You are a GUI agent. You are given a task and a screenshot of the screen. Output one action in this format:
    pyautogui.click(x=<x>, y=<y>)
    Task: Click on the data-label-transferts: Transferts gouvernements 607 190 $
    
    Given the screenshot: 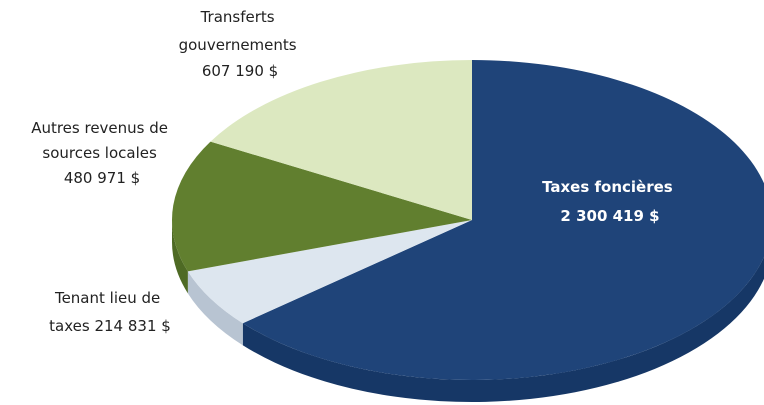 What is the action you would take?
    pyautogui.click(x=240, y=44)
    